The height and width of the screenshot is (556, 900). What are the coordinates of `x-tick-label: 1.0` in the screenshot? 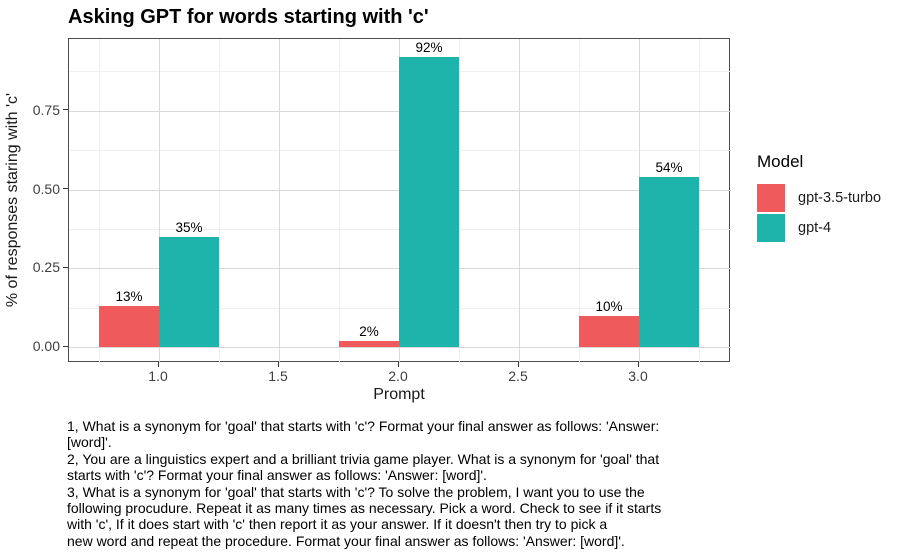 It's located at (158, 376).